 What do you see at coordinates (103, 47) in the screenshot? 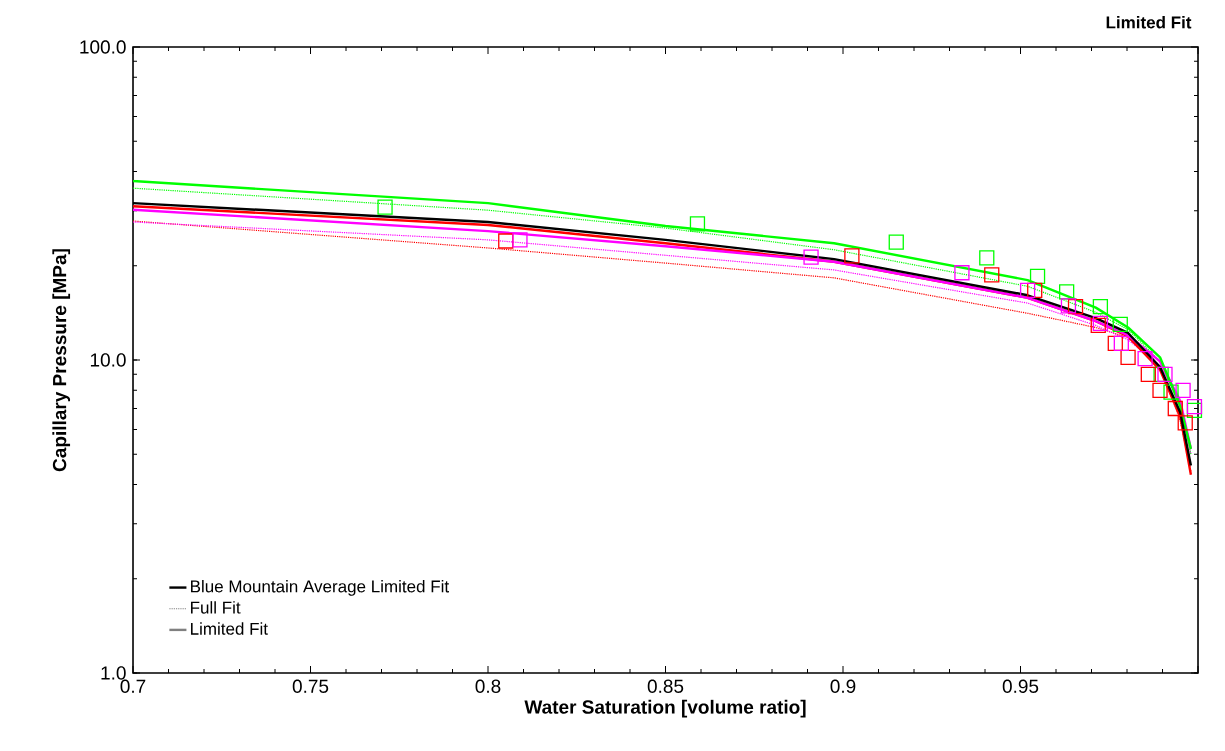
I see `y-tick-label: 100.0` at bounding box center [103, 47].